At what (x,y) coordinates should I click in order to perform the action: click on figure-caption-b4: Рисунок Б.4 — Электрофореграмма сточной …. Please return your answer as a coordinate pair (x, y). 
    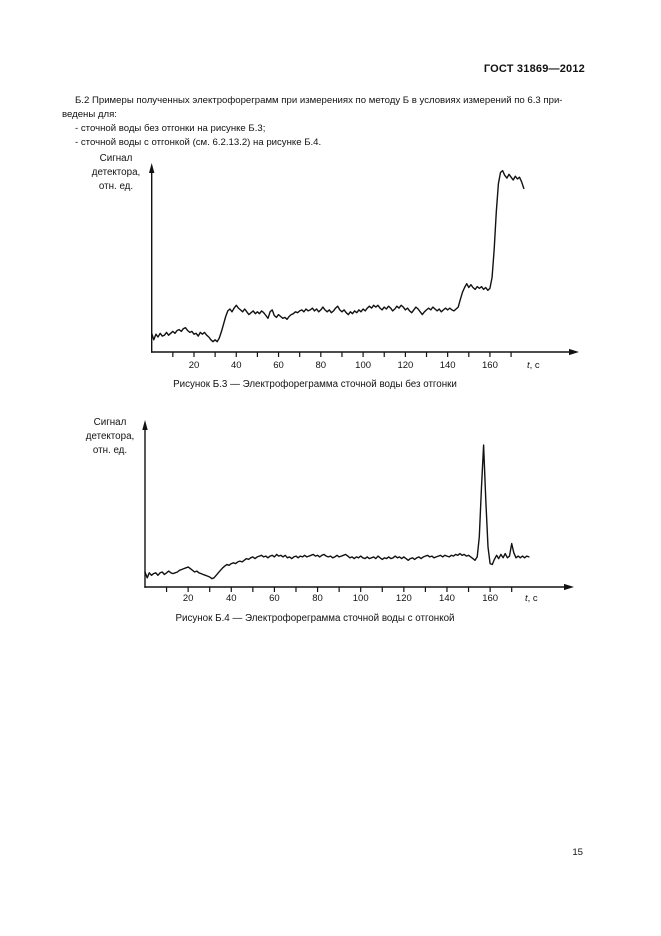
    Looking at the image, I should click on (315, 618).